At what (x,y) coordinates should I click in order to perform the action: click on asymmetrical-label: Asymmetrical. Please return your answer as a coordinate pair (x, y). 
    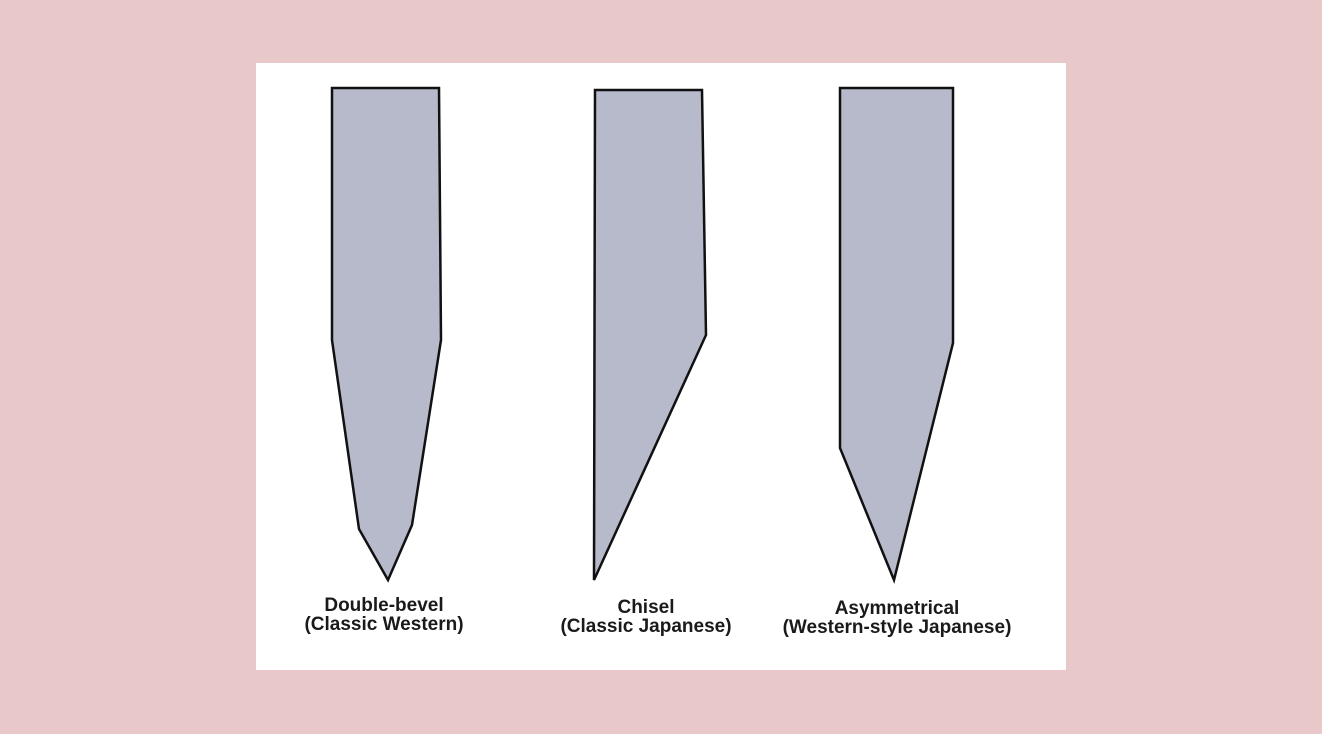
    Looking at the image, I should click on (897, 608).